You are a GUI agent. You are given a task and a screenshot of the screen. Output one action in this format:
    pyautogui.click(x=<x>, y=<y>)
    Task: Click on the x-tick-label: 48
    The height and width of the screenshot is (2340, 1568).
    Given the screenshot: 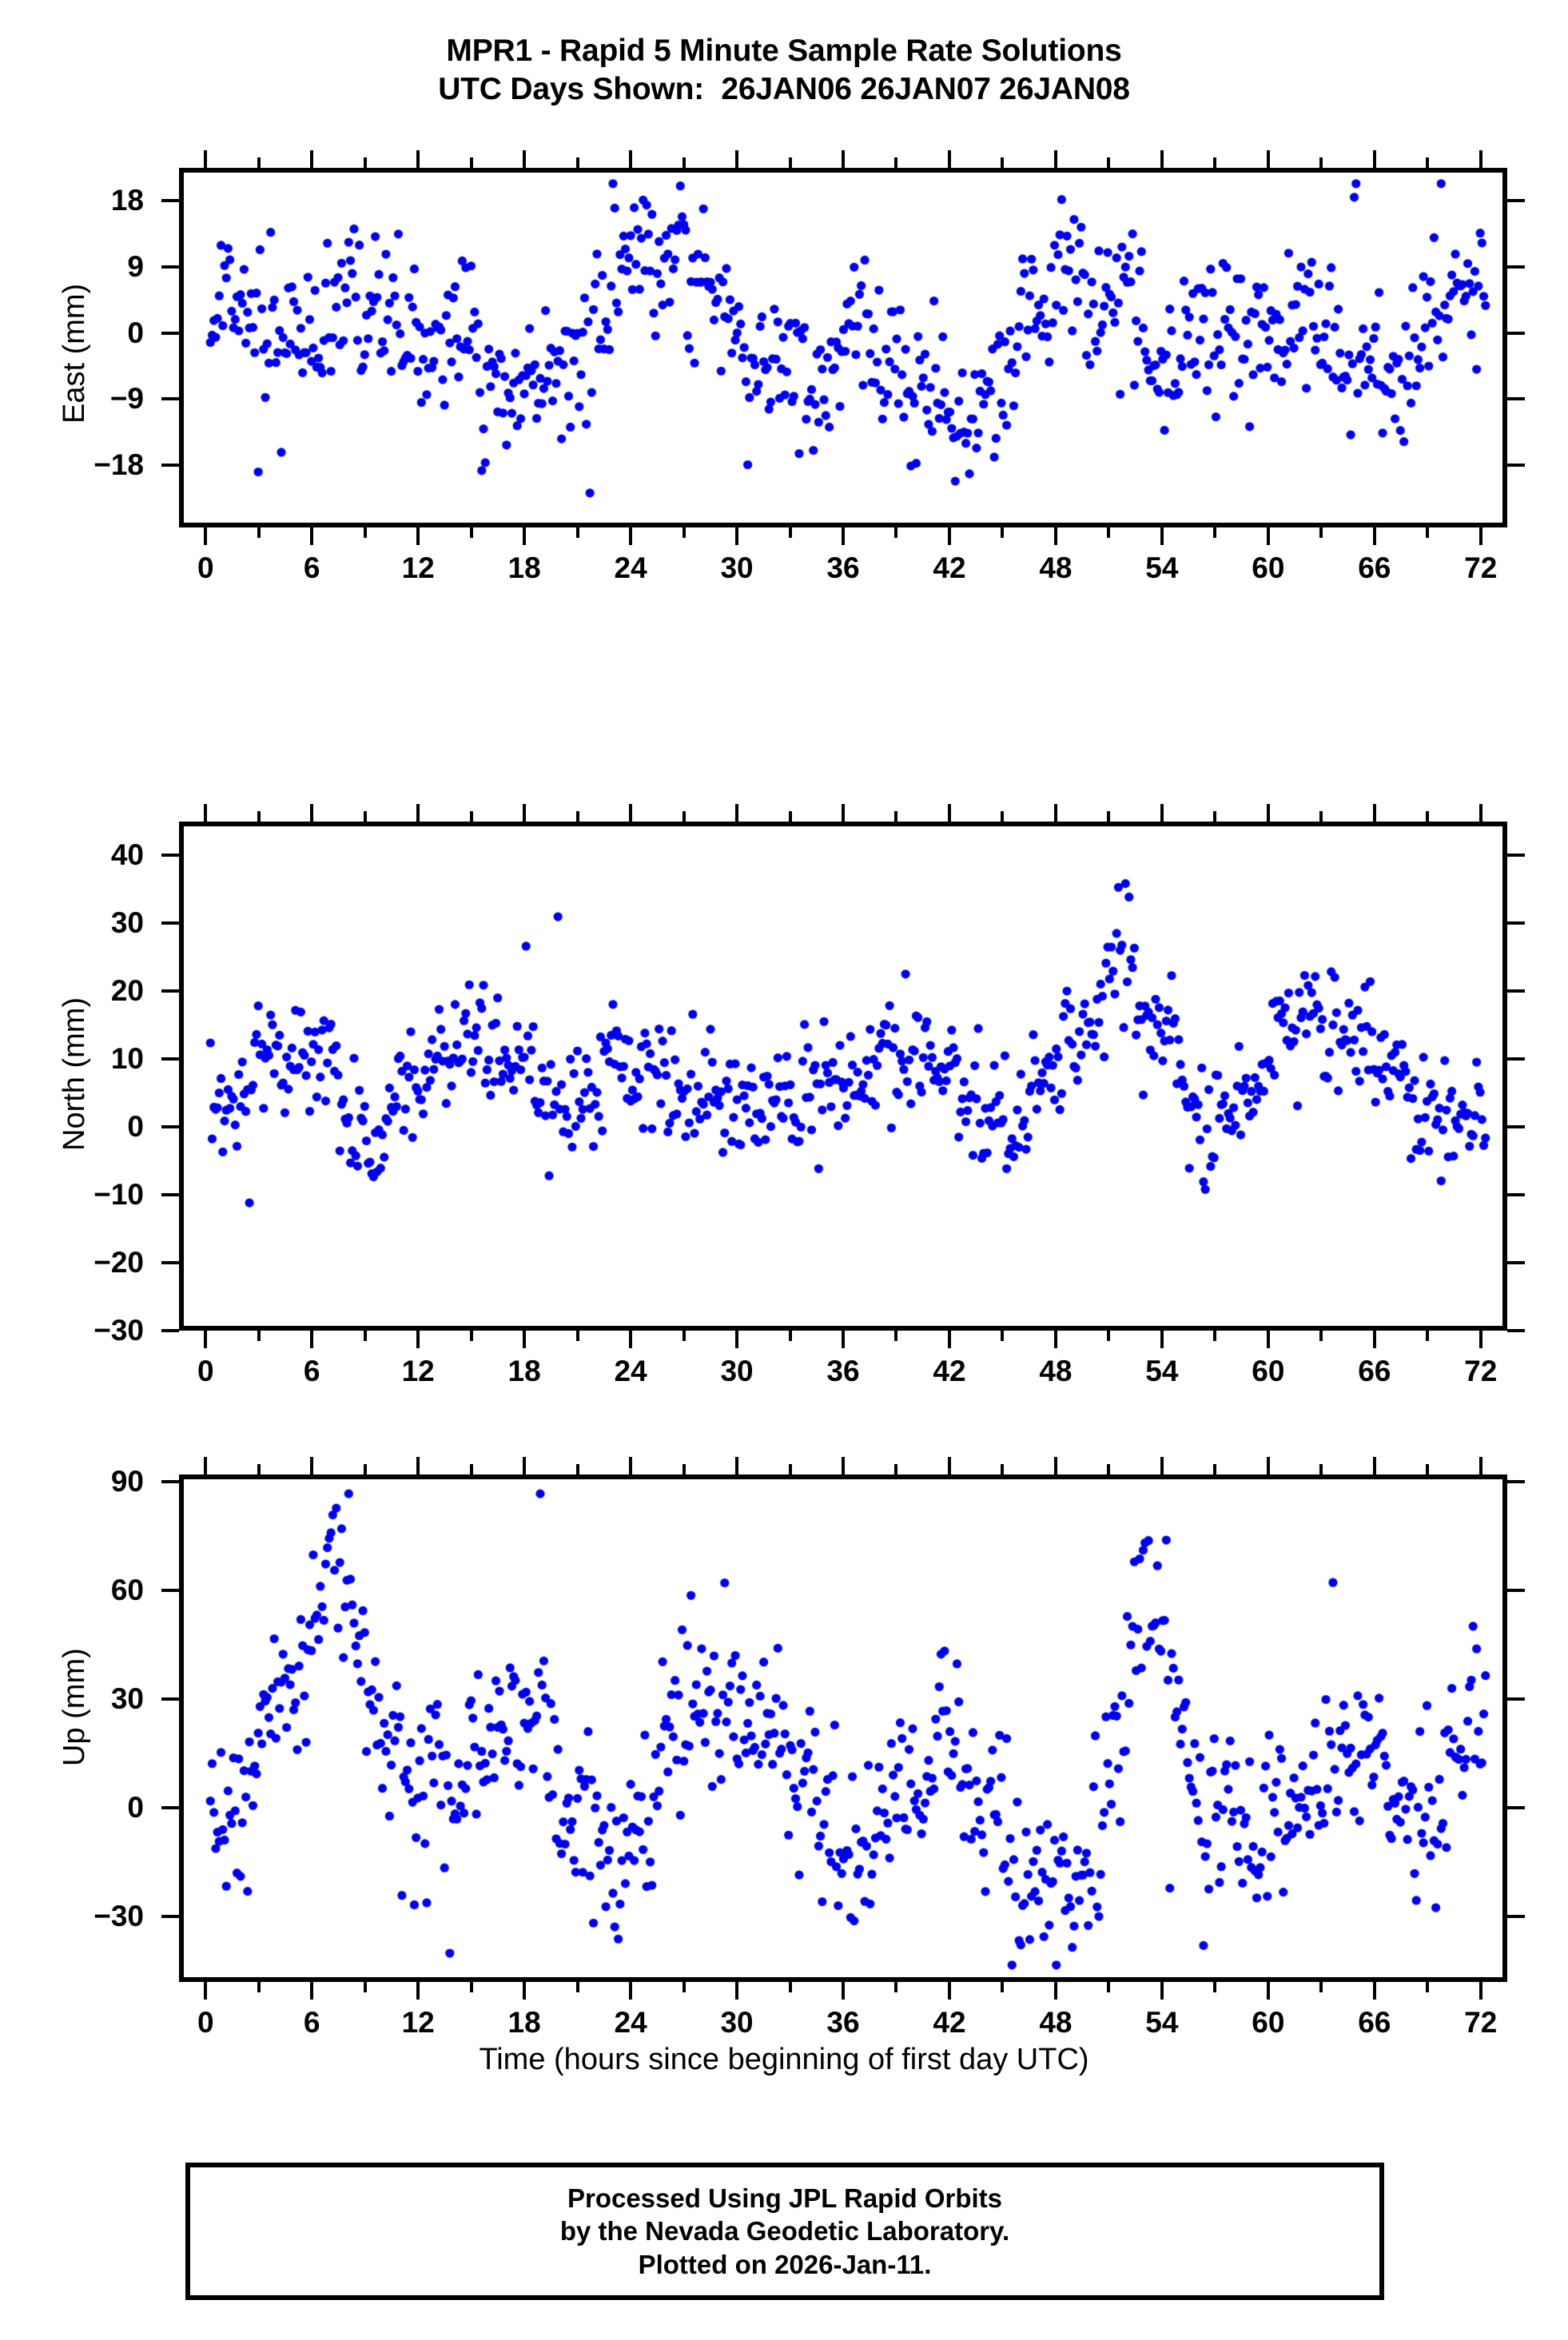 What is the action you would take?
    pyautogui.click(x=1056, y=2023)
    